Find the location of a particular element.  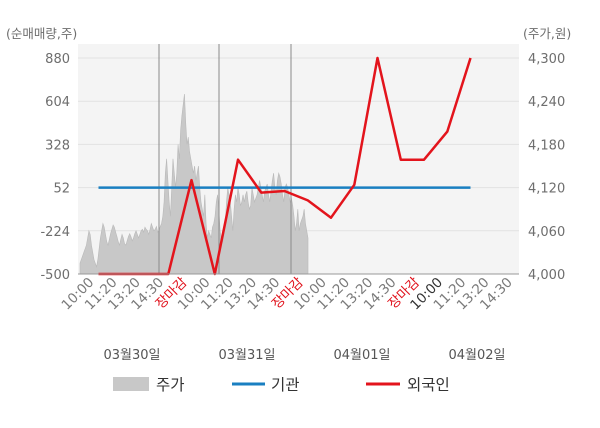

left-tick-label: -224 is located at coordinates (55, 232).